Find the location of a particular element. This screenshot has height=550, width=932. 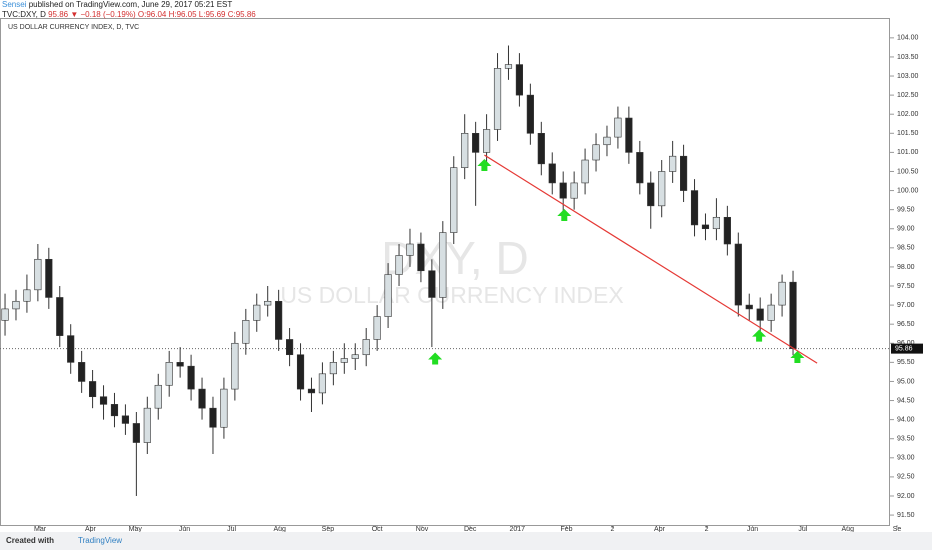

y-tick-label: 94.50 is located at coordinates (906, 400).